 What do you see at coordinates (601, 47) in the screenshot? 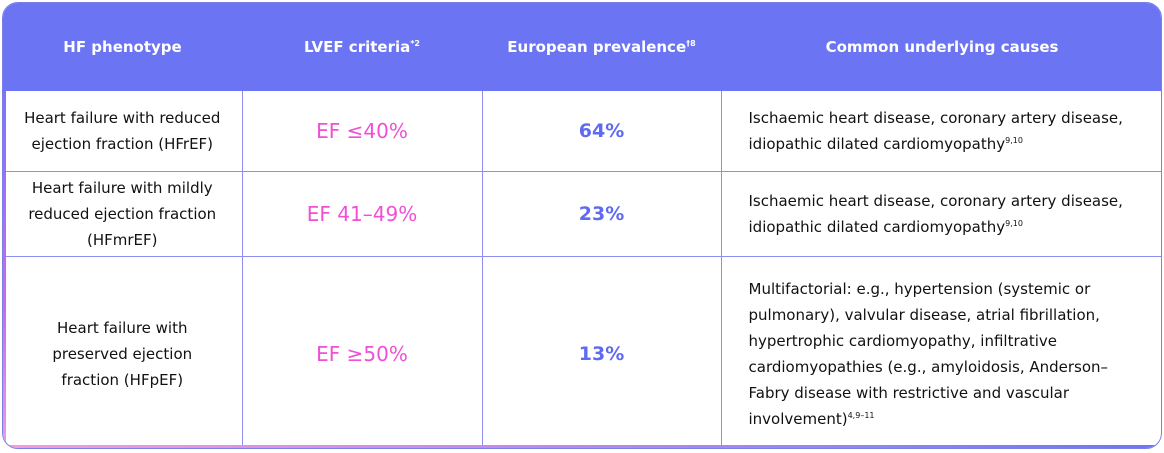
I see `header-european-prevalence: European prevalence†8` at bounding box center [601, 47].